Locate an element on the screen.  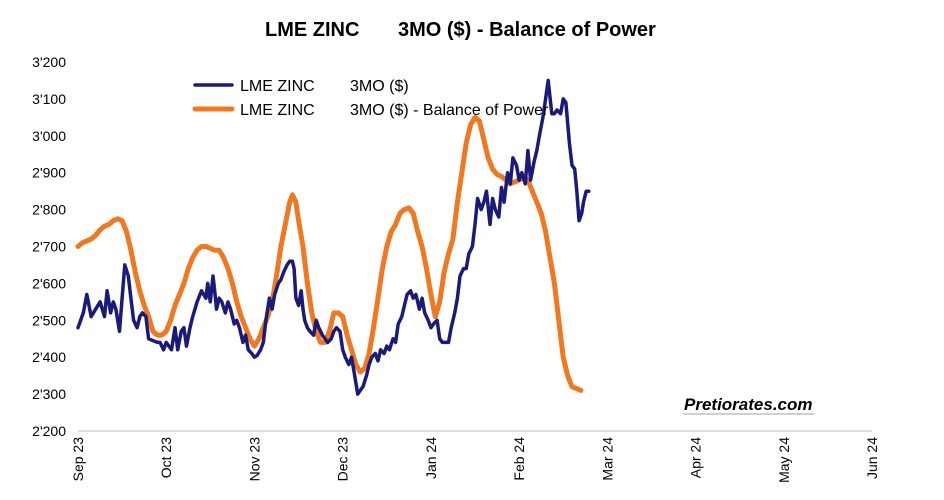
y-tick-label: 2'800 is located at coordinates (49, 210).